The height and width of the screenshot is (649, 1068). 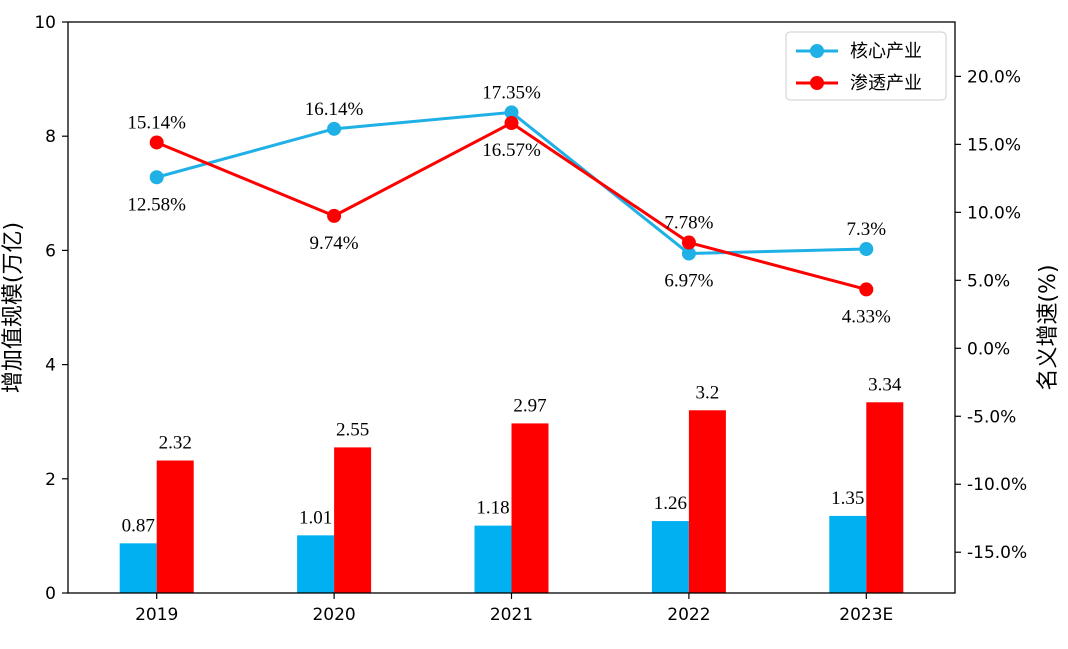 What do you see at coordinates (138, 525) in the screenshot?
I see `bar-label-series1-0: 0.87` at bounding box center [138, 525].